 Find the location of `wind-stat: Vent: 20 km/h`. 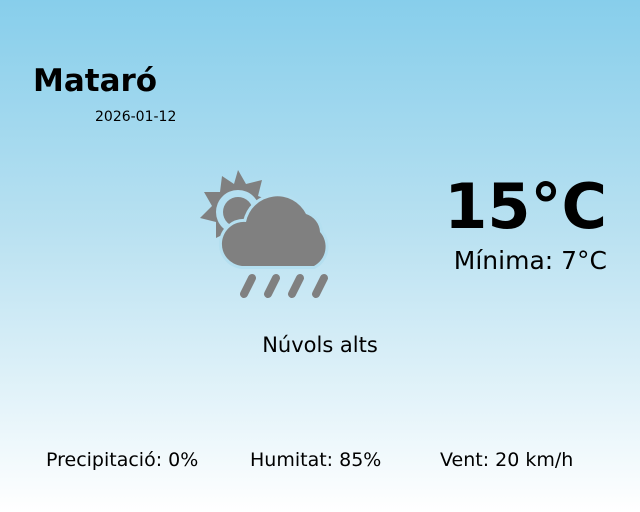

wind-stat: Vent: 20 km/h is located at coordinates (507, 460).